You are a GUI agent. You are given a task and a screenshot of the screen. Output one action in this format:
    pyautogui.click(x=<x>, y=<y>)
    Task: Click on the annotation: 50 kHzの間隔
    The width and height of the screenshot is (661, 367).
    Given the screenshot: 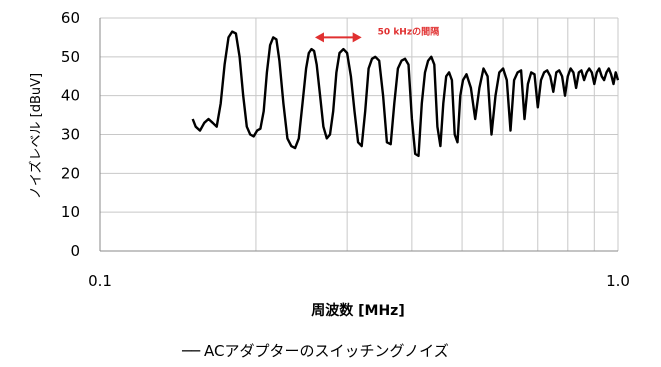 What is the action you would take?
    pyautogui.click(x=376, y=34)
    